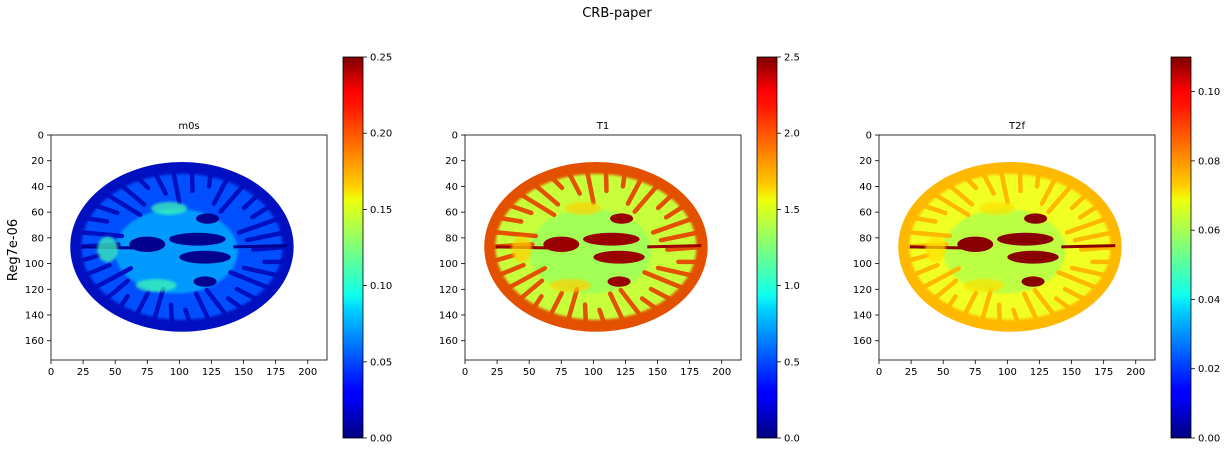  Describe the element at coordinates (381, 439) in the screenshot. I see `colorbar-tick-label: 0.00` at that location.